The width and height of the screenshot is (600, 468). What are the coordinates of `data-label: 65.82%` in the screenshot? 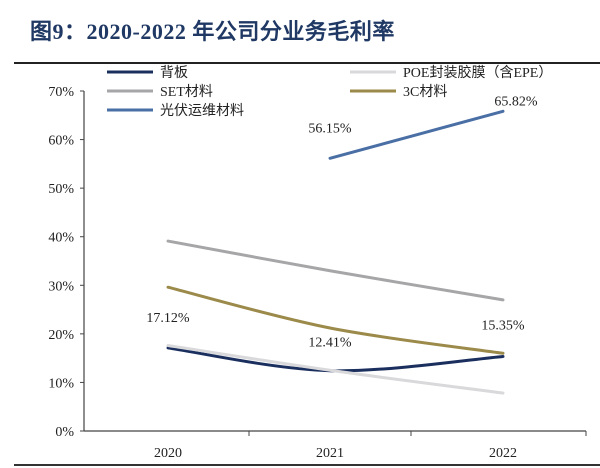 It's located at (516, 101).